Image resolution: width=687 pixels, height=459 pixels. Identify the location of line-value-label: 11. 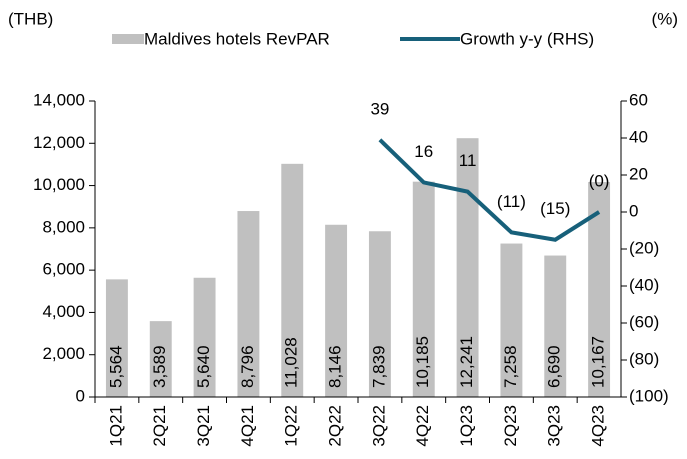
(468, 160).